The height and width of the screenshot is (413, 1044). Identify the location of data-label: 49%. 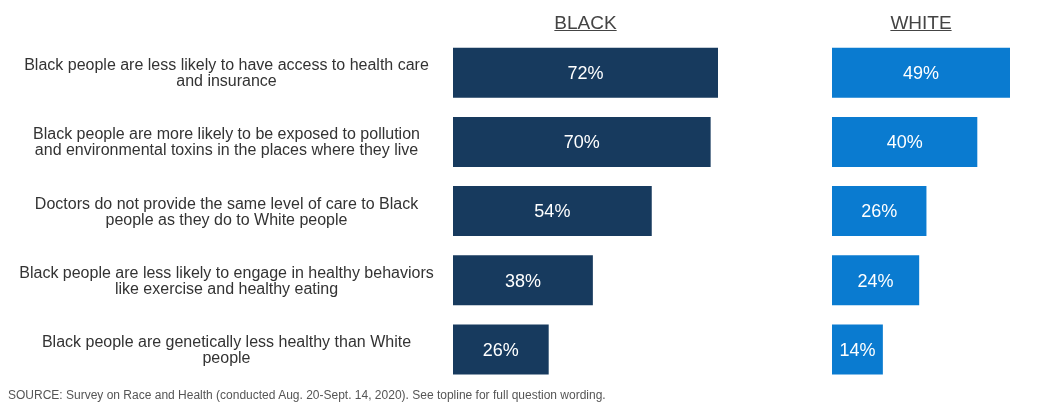
(921, 72).